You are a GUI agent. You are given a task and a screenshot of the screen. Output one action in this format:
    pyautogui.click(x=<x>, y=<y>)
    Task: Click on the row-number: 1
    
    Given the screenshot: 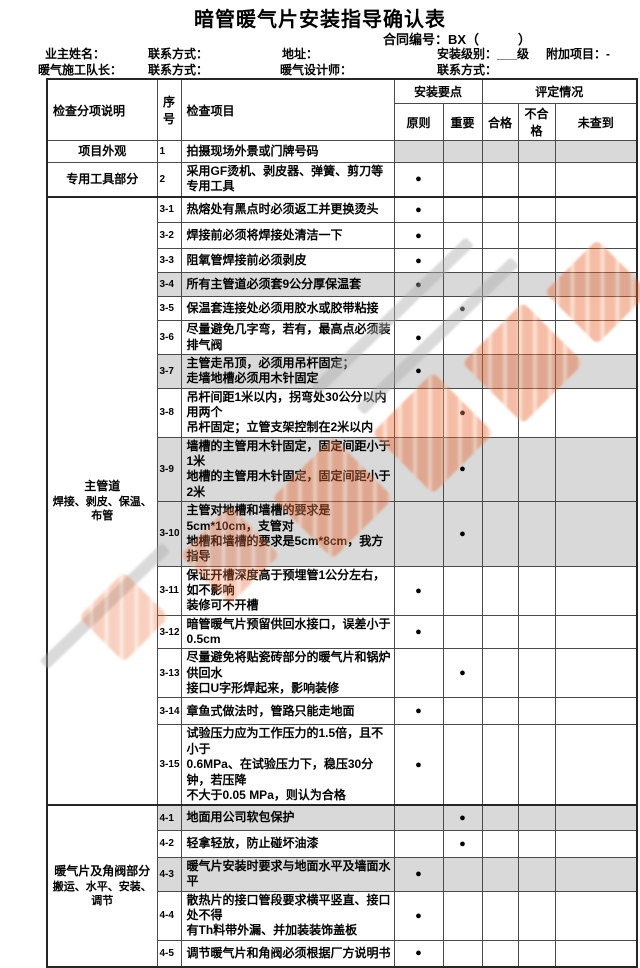 What is the action you would take?
    pyautogui.click(x=169, y=151)
    